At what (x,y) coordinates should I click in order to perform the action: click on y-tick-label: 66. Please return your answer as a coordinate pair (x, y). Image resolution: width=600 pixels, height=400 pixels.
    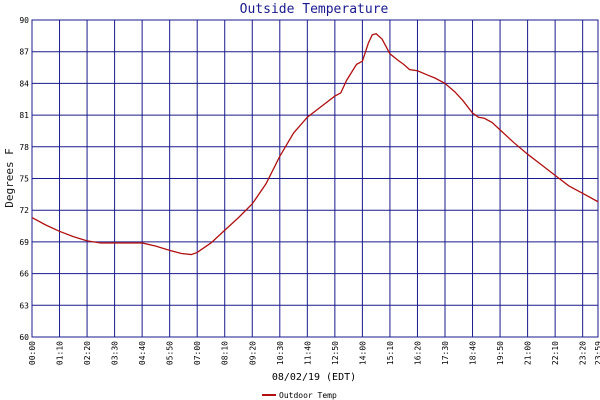
    Looking at the image, I should click on (24, 274).